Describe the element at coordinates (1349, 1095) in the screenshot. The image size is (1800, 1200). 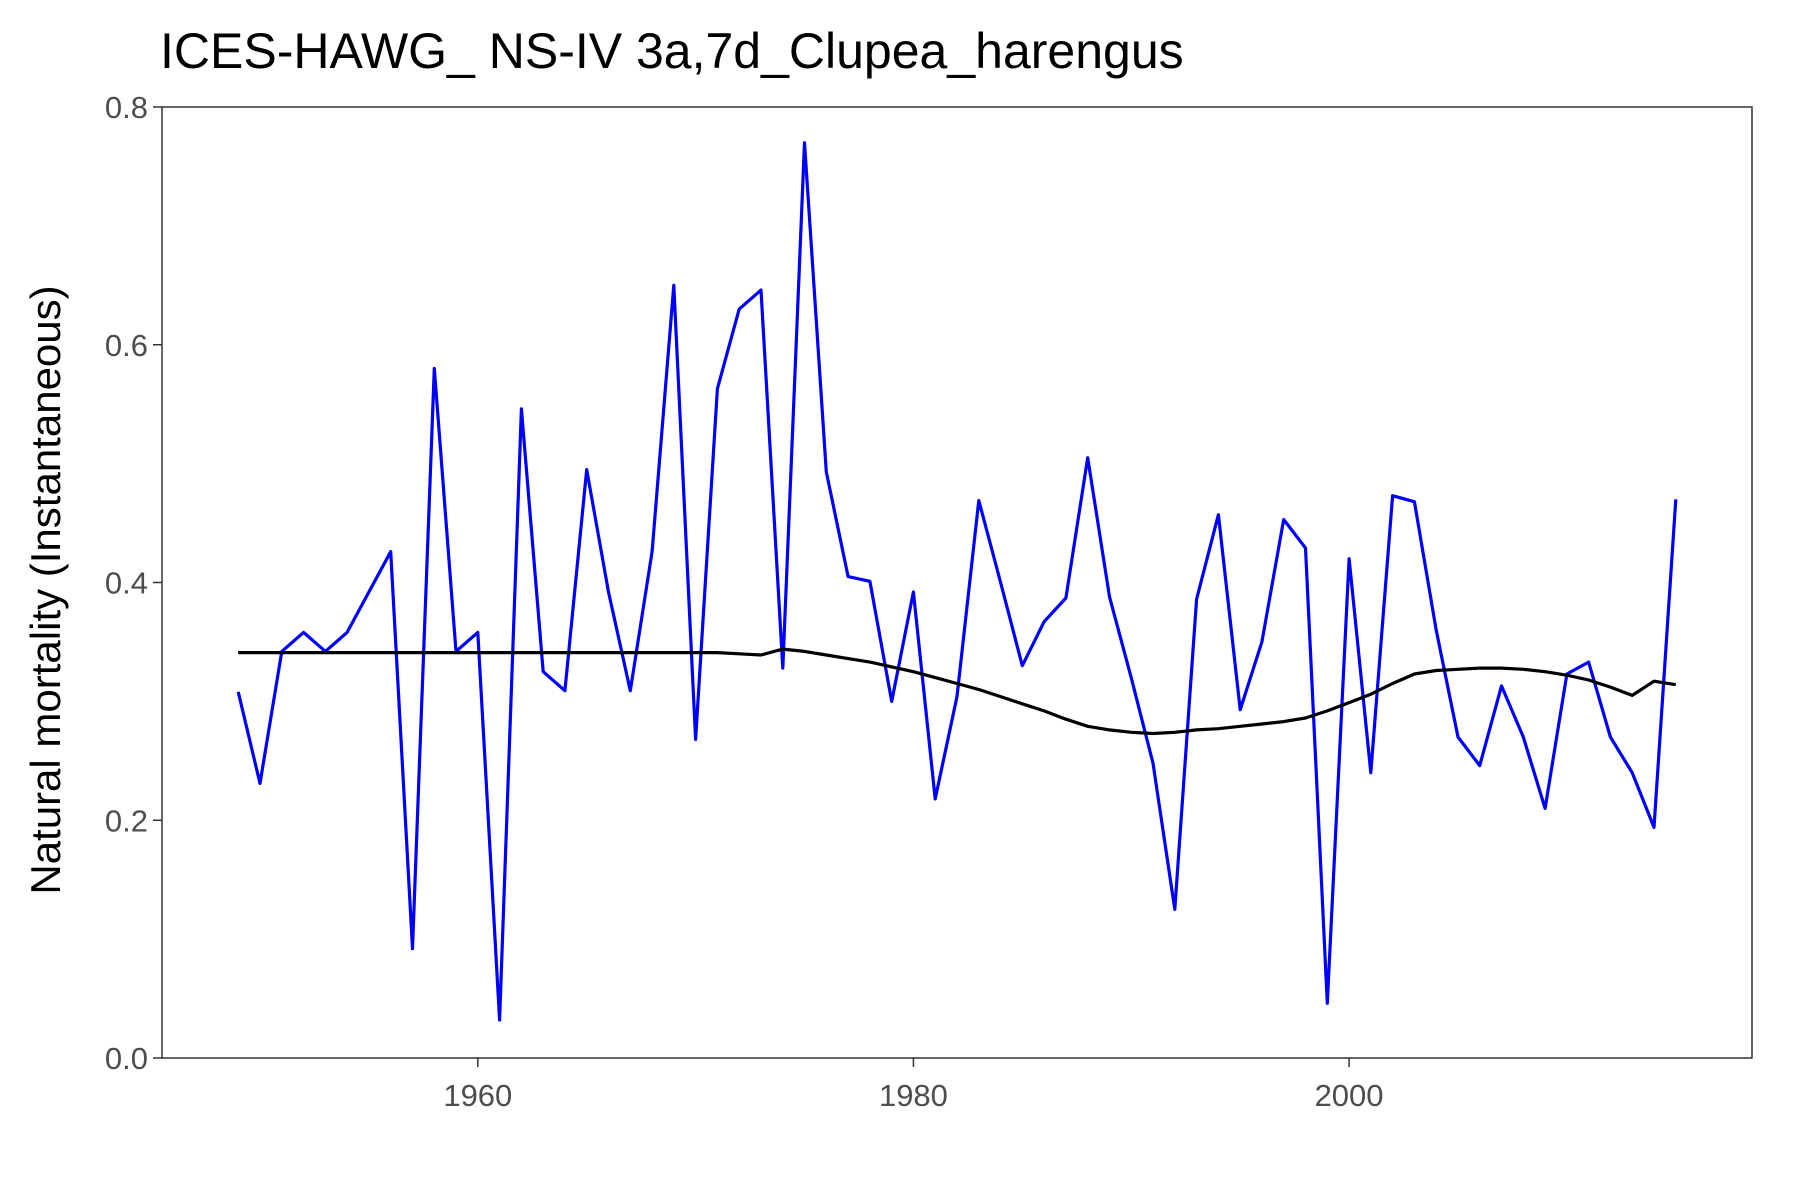
I see `x-tick-label: 2000` at that location.